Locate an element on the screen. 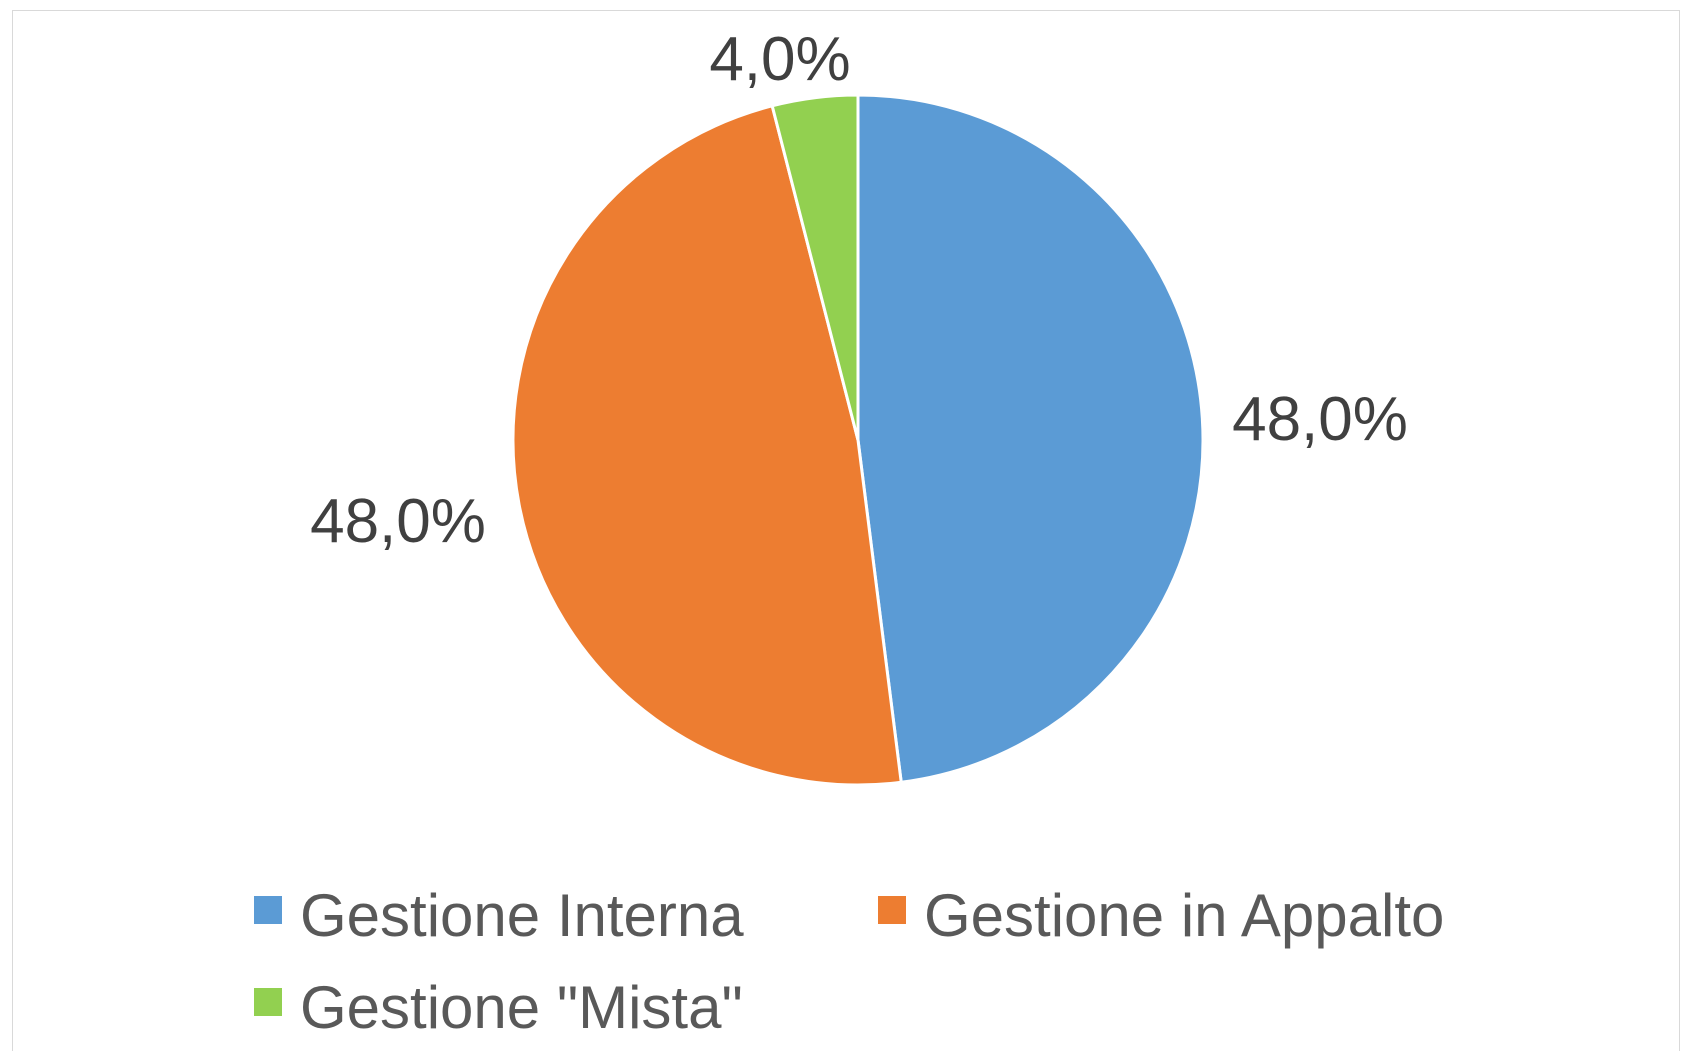 Image resolution: width=1684 pixels, height=1051 pixels. data-label-gestione-interna: 48,0% is located at coordinates (1320, 419).